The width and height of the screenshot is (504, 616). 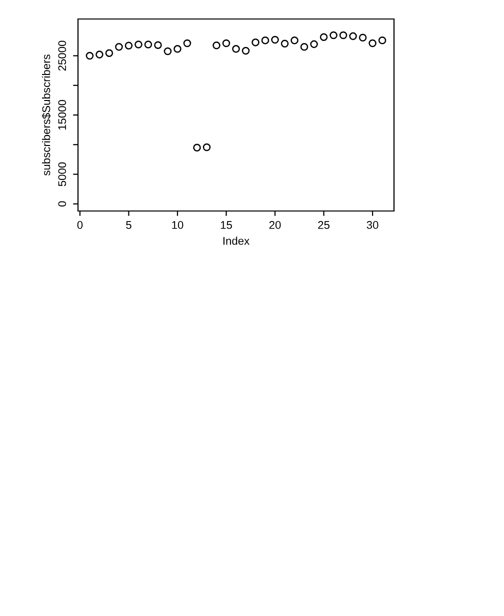 What do you see at coordinates (62, 174) in the screenshot?
I see `y-tick-label: 5000` at bounding box center [62, 174].